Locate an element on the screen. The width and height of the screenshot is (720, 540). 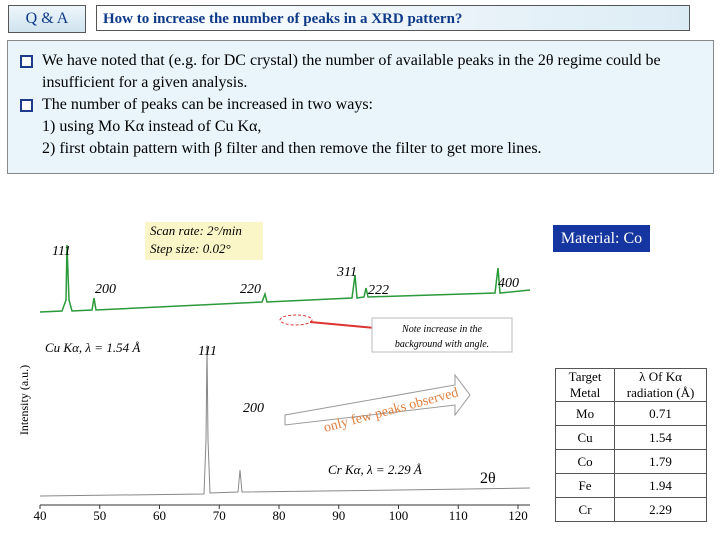
scan-rate: Scan rate: 2°/min is located at coordinates (196, 230).